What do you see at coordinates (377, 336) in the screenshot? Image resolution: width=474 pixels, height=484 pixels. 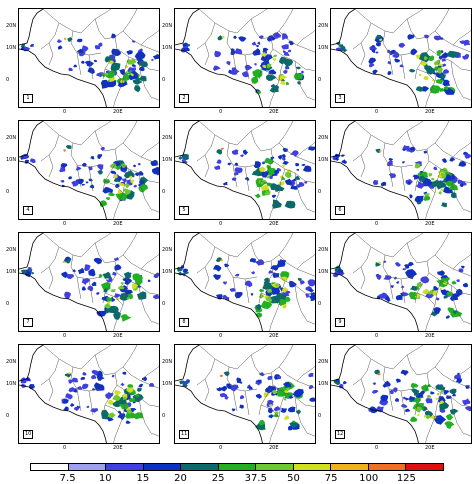 I see `longitude-tick-label: 0` at bounding box center [377, 336].